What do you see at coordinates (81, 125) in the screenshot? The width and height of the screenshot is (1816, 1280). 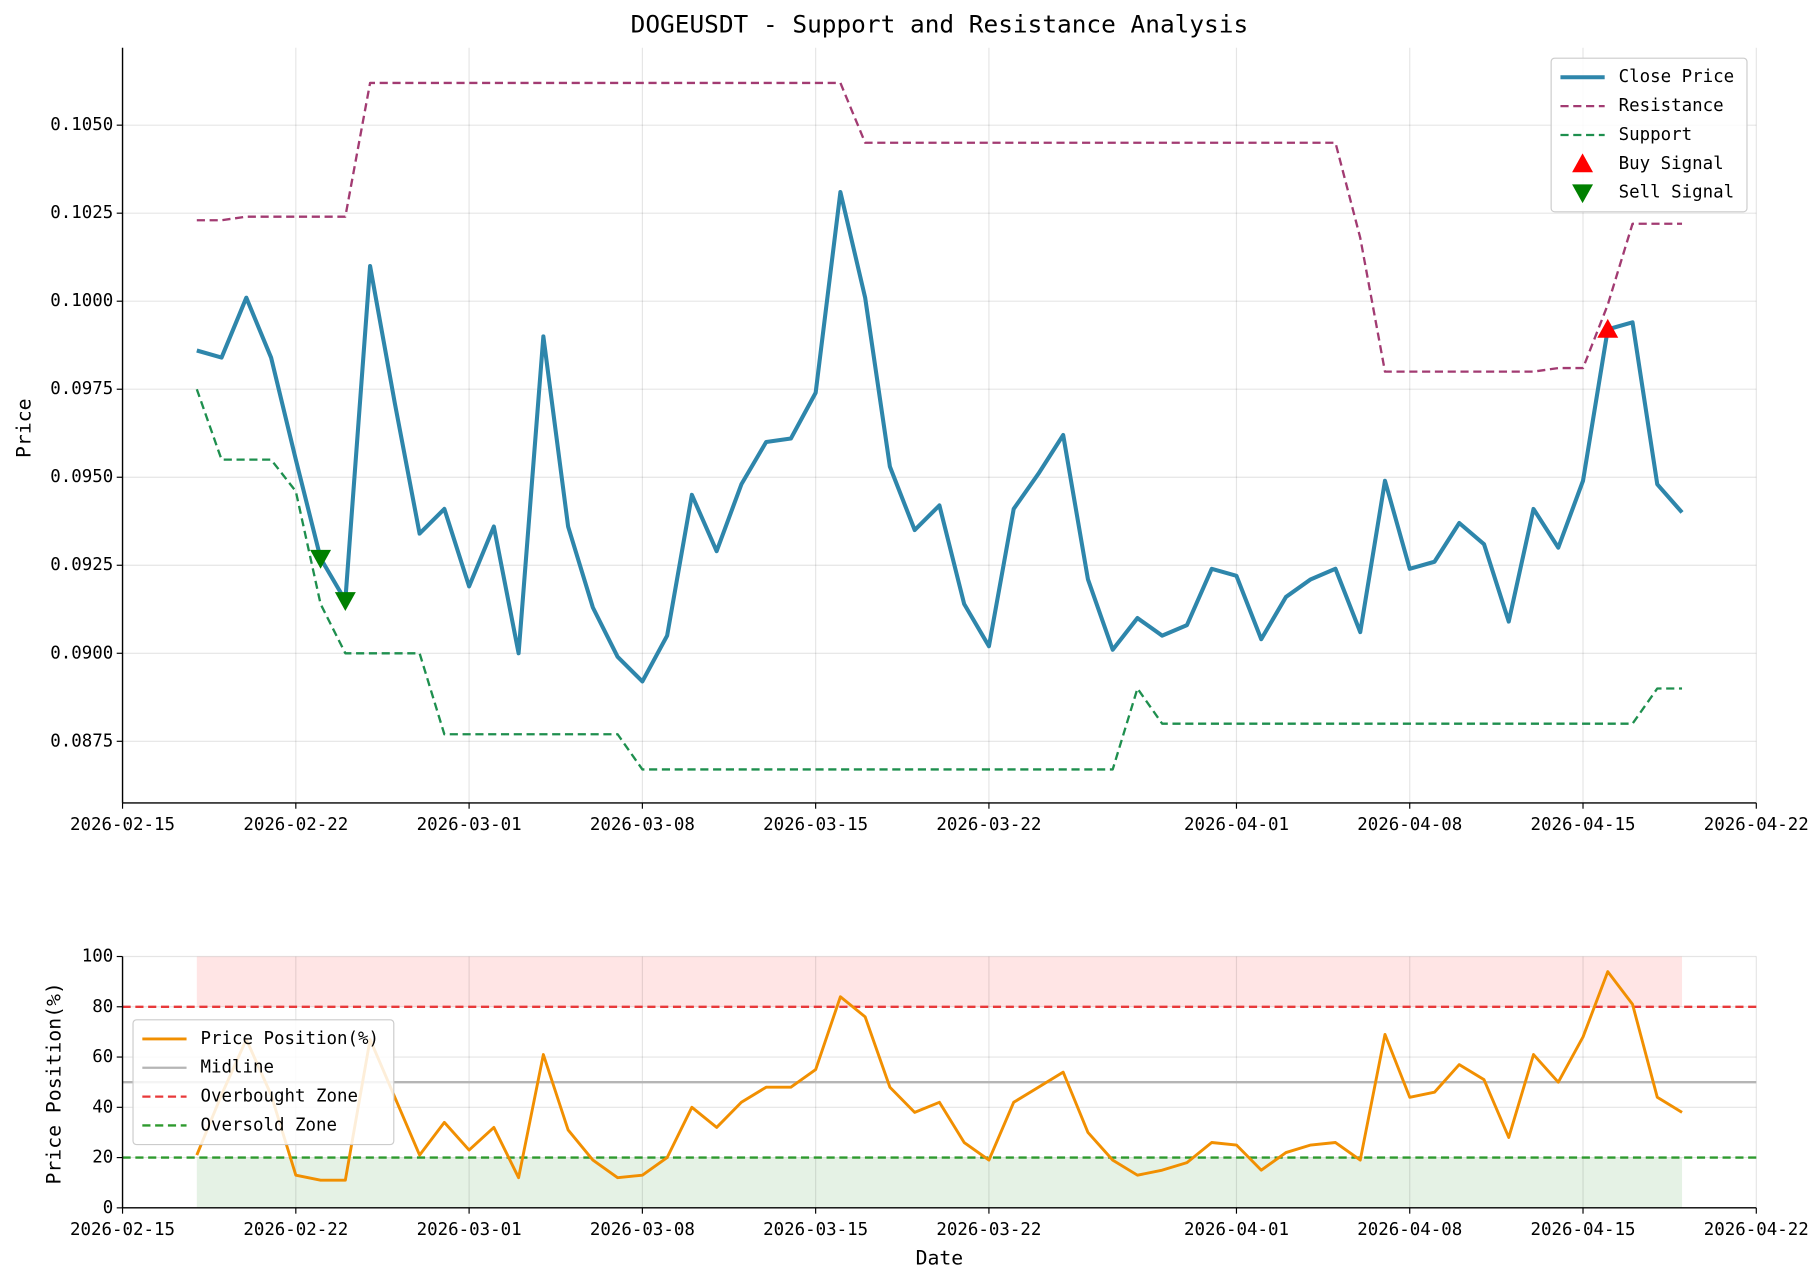 I see `y-tick-label: 0.1050` at bounding box center [81, 125].